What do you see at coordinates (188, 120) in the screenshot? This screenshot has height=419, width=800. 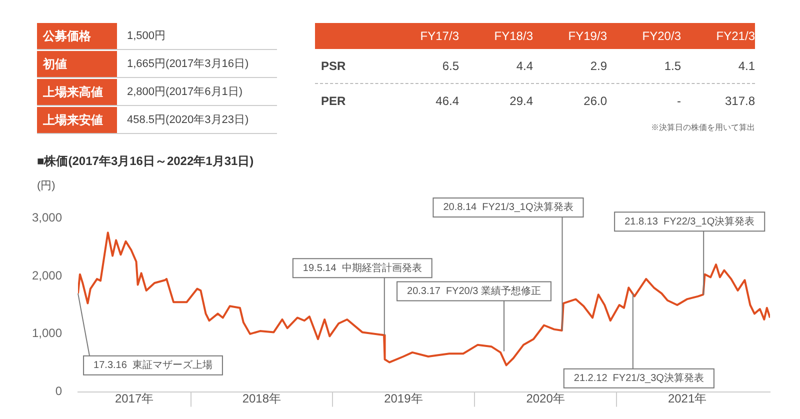 I see `text: 458.5円(2020年3月23日)` at bounding box center [188, 120].